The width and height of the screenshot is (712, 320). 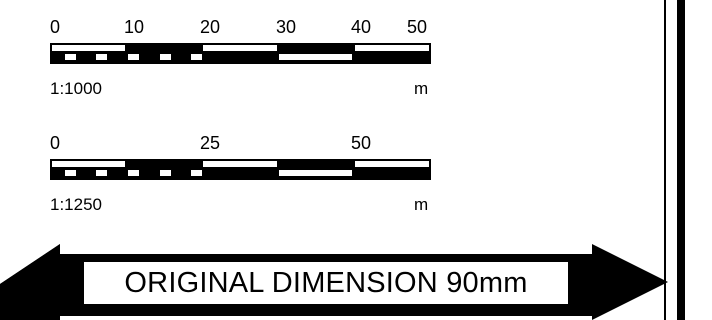 What do you see at coordinates (630, 282) in the screenshot?
I see `right-arrowhead` at bounding box center [630, 282].